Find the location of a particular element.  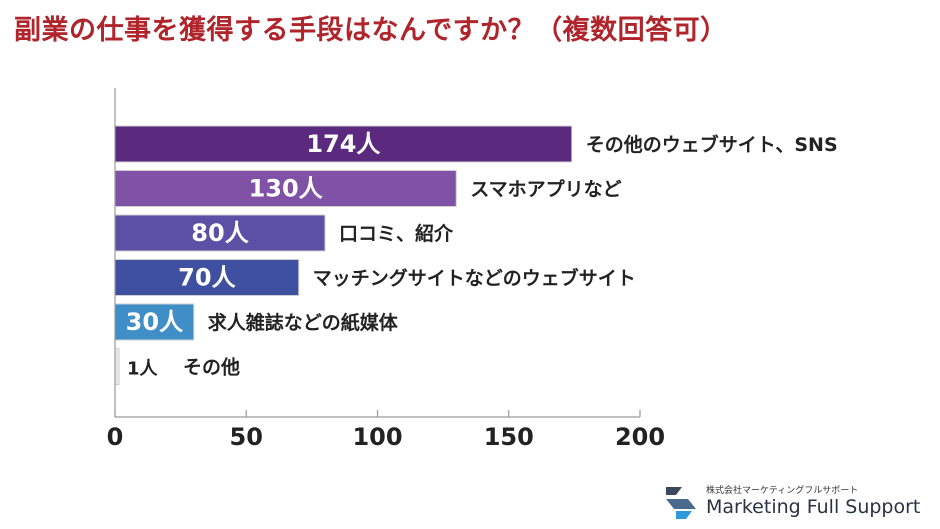

bar-value-label-5: 1人 is located at coordinates (143, 369).